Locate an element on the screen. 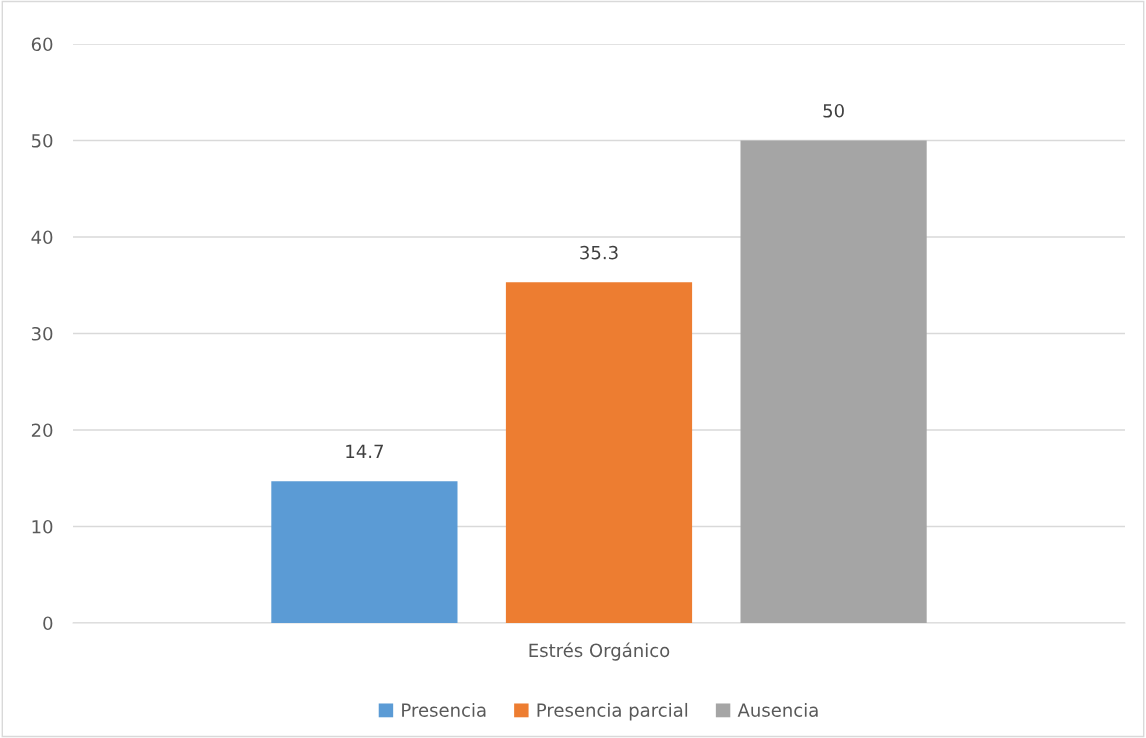 The image size is (1146, 738). y-tick-label: 10 is located at coordinates (42, 526).